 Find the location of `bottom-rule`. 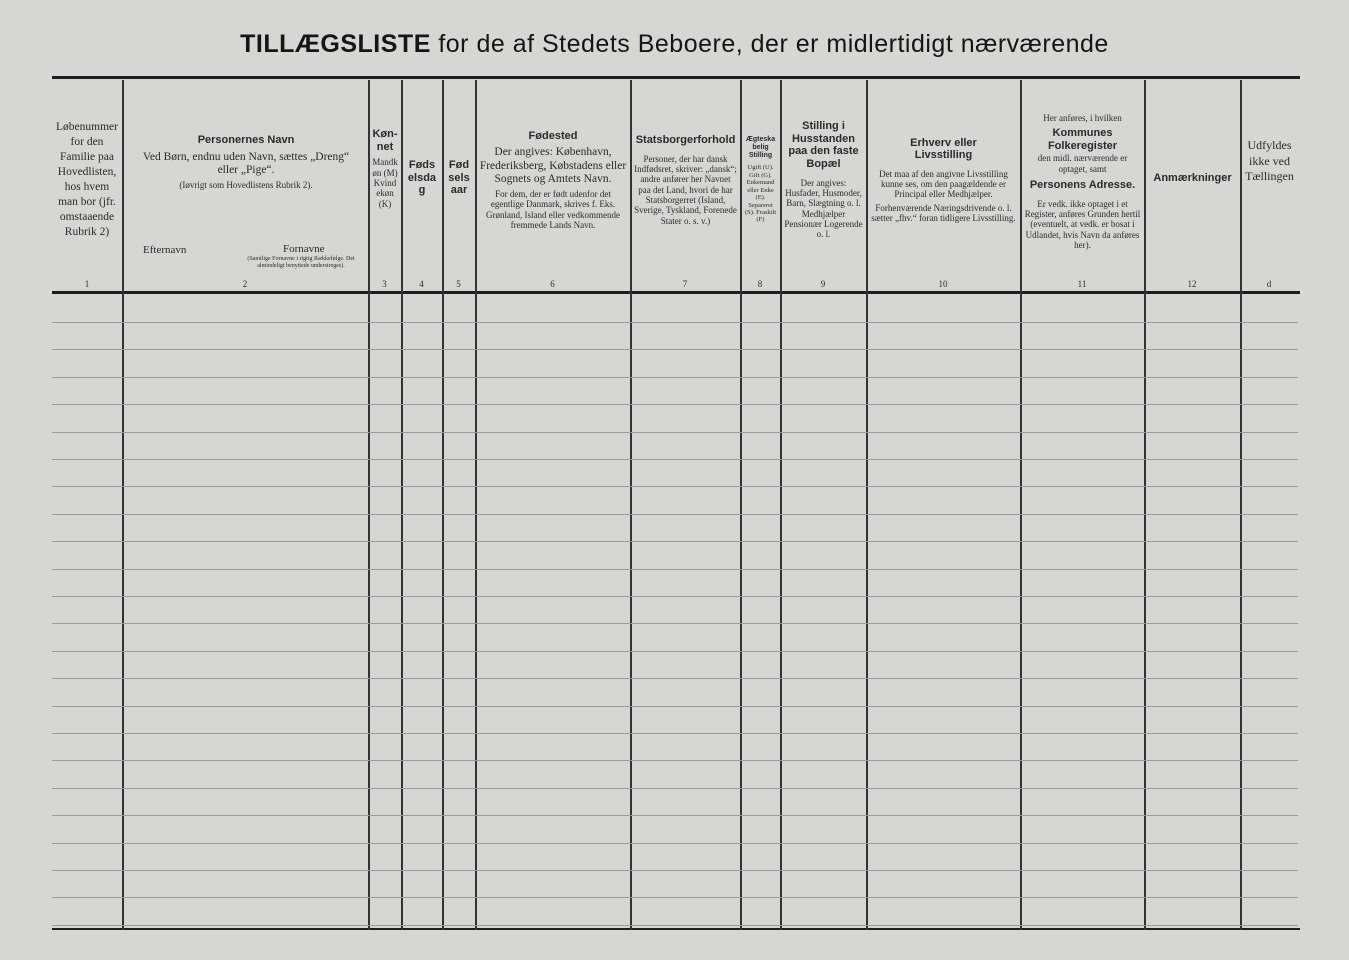

bottom-rule is located at coordinates (676, 929).